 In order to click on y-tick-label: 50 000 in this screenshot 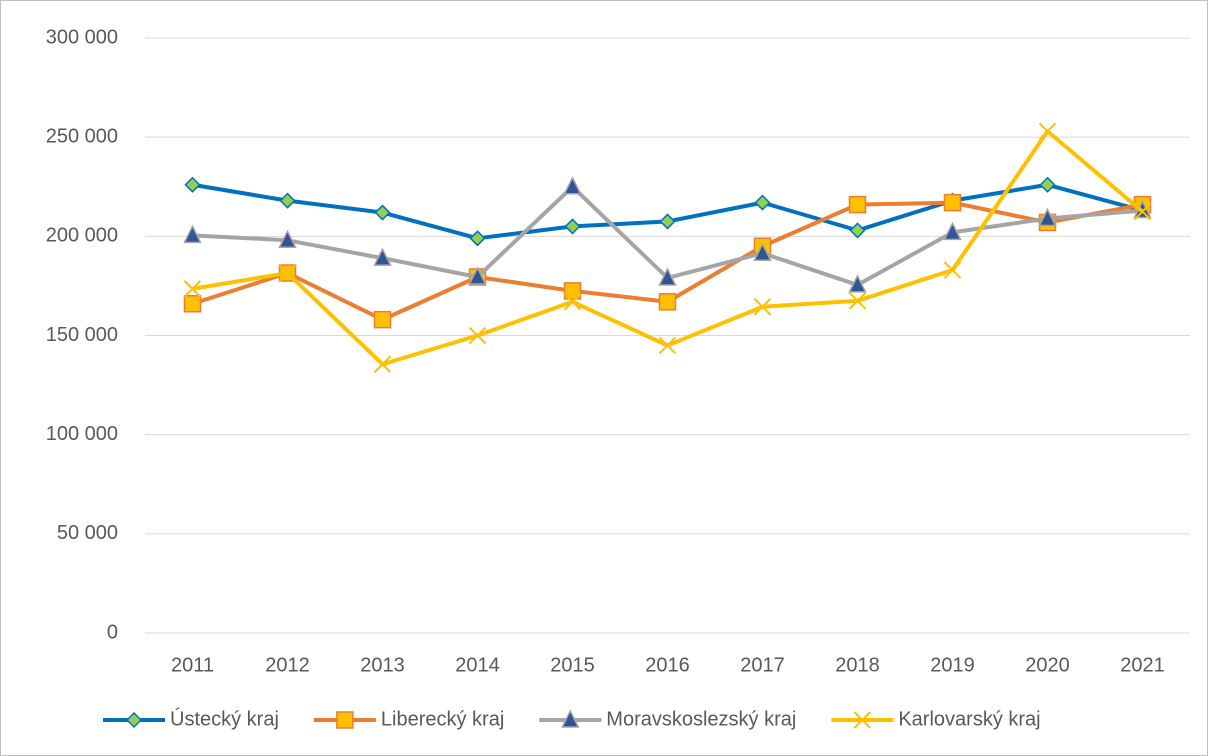, I will do `click(87, 533)`.